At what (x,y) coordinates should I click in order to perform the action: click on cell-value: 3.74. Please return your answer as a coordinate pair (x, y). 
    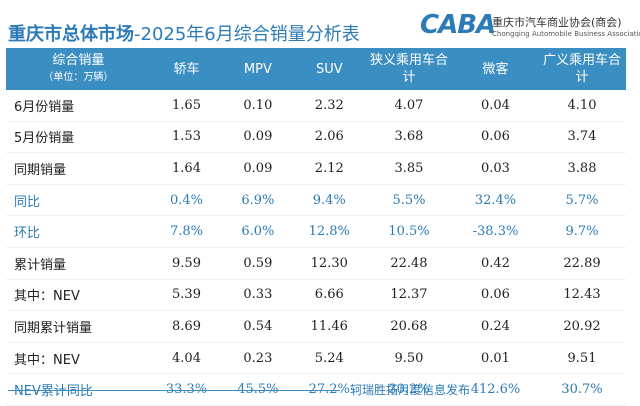
    Looking at the image, I should click on (582, 137).